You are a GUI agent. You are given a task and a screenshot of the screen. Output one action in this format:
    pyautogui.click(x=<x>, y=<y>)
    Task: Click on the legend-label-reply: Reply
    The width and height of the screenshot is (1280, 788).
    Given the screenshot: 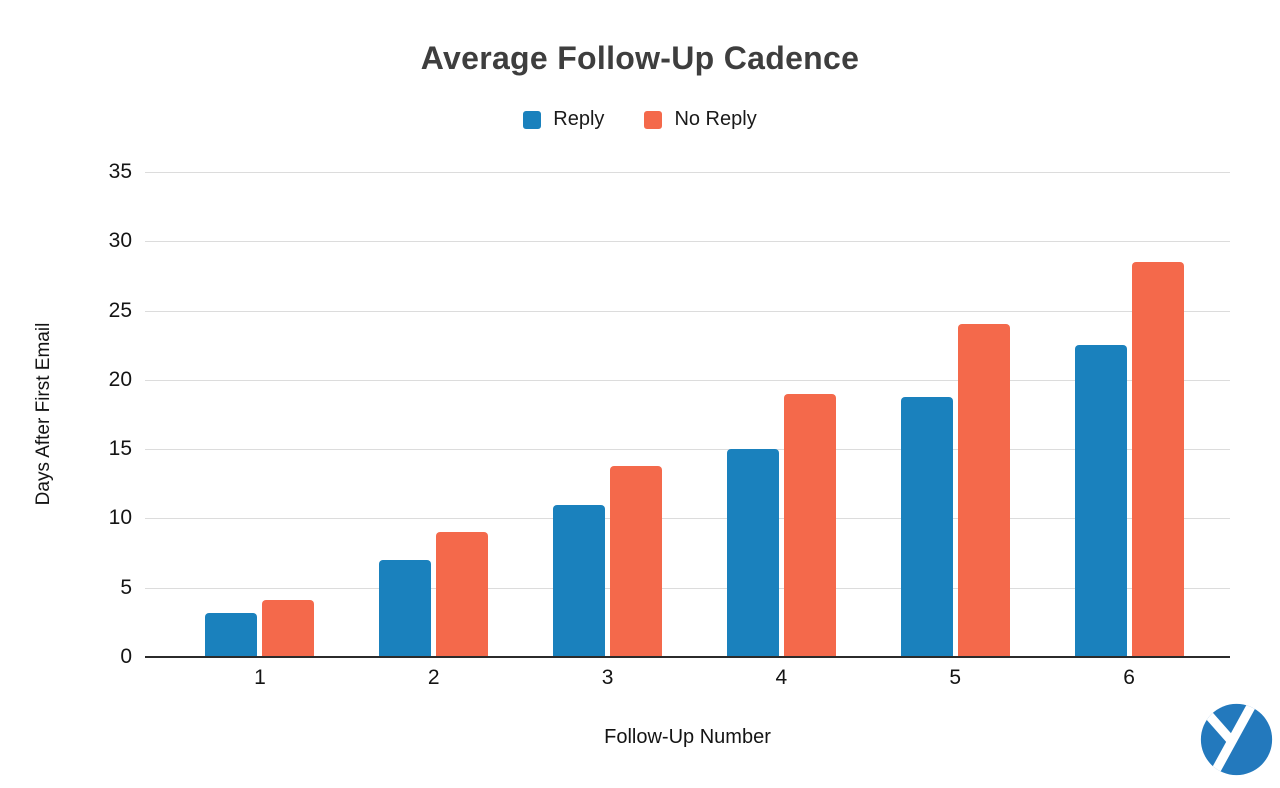 What is the action you would take?
    pyautogui.click(x=579, y=119)
    